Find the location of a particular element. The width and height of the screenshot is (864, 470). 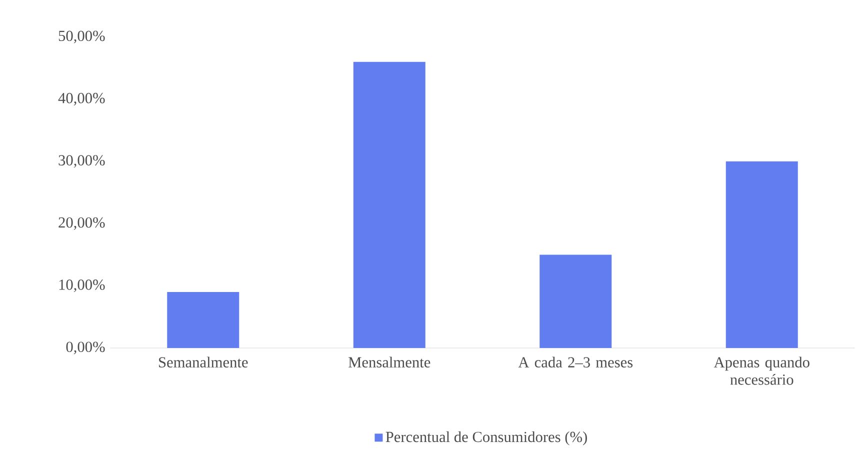

y-tick-label: 20,00% is located at coordinates (81, 223).